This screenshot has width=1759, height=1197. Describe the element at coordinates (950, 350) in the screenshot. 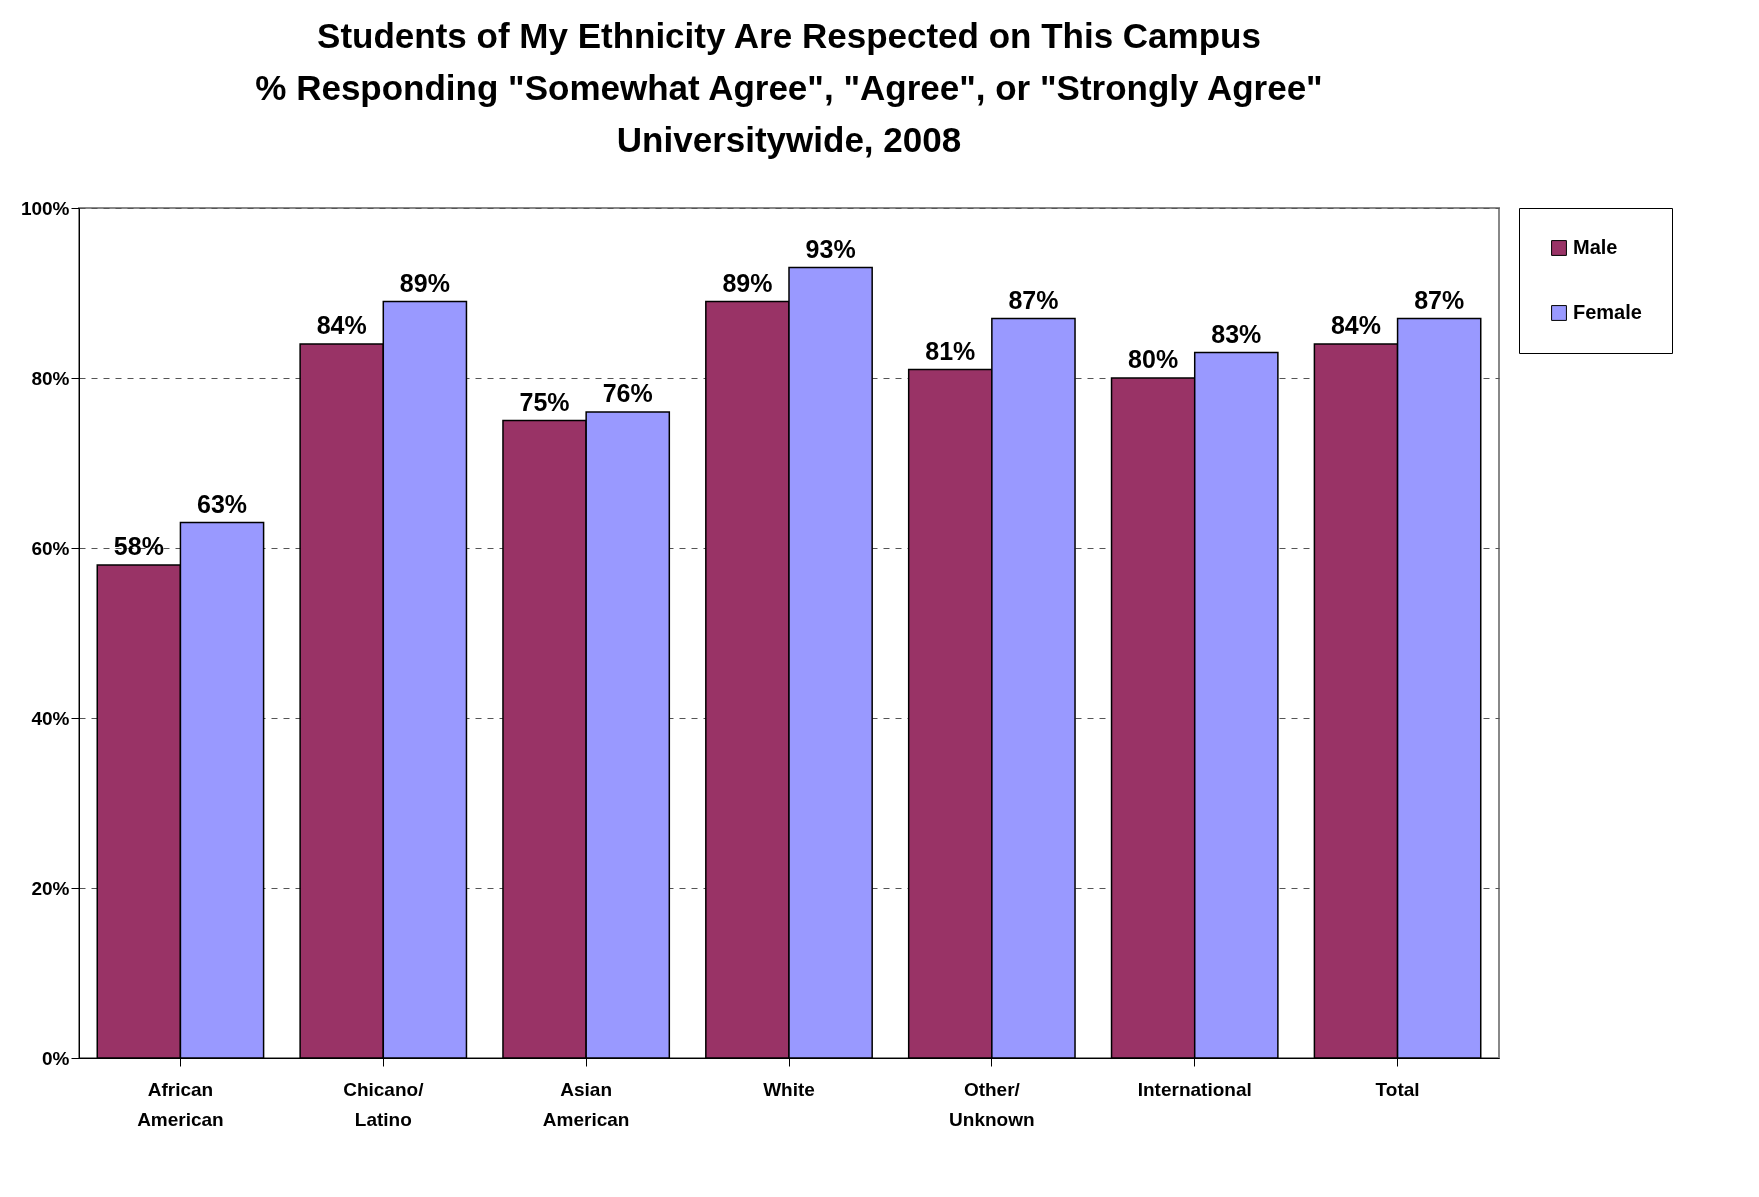

I see `data-label: 81%` at that location.